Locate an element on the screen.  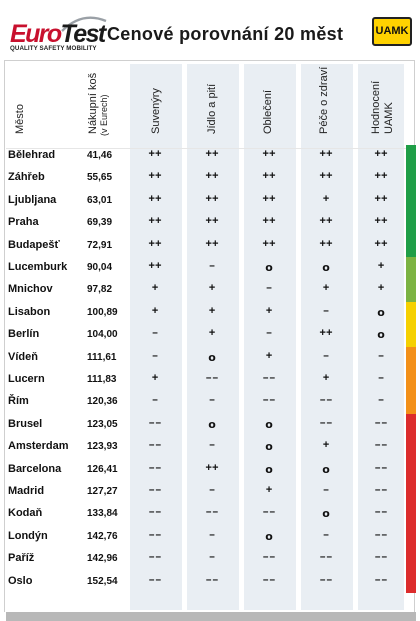
table-row: Madrid 127,27 –– – + – –– is located at coordinates (210, 491).